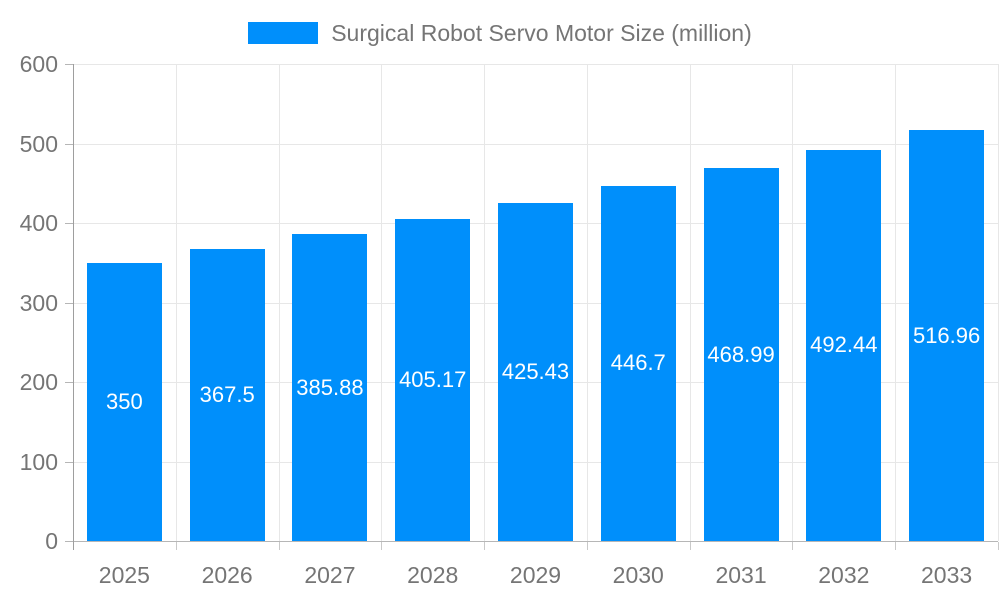  I want to click on bar-value-label: 350, so click(124, 401).